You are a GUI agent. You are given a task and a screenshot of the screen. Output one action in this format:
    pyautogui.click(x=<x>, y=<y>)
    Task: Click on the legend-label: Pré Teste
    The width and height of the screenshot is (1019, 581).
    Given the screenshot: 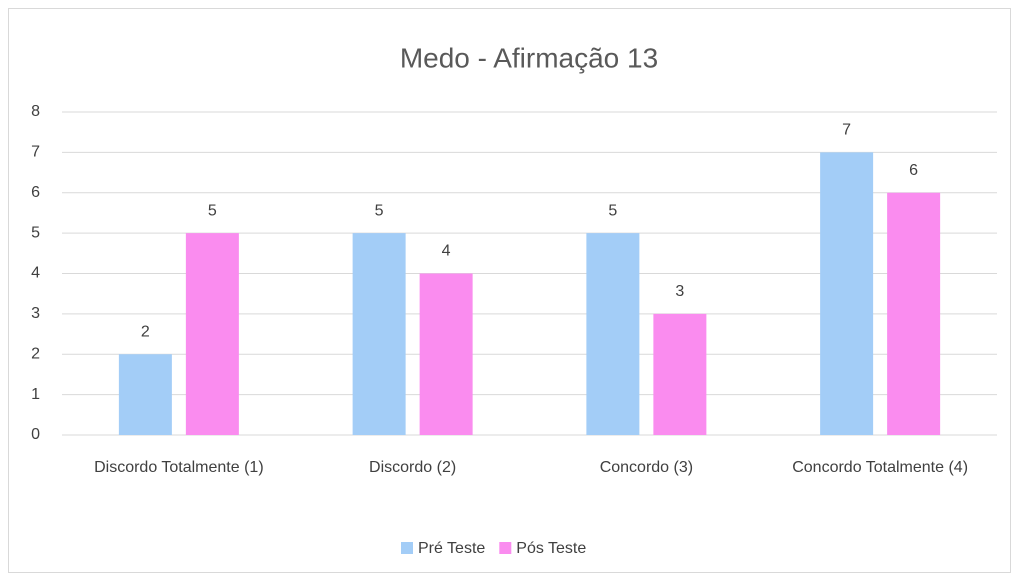 What is the action you would take?
    pyautogui.click(x=451, y=548)
    